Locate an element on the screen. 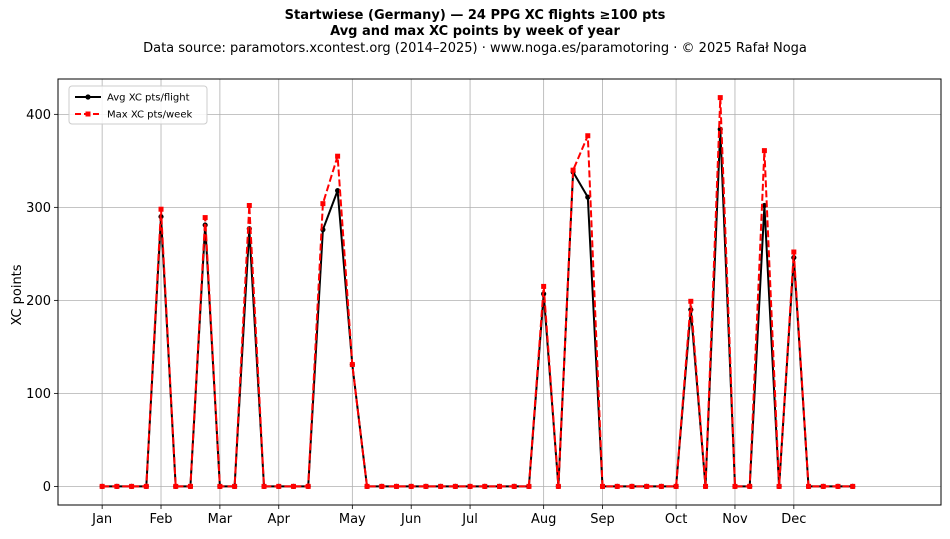 The height and width of the screenshot is (539, 950). x-tick-label: Aug is located at coordinates (543, 519).